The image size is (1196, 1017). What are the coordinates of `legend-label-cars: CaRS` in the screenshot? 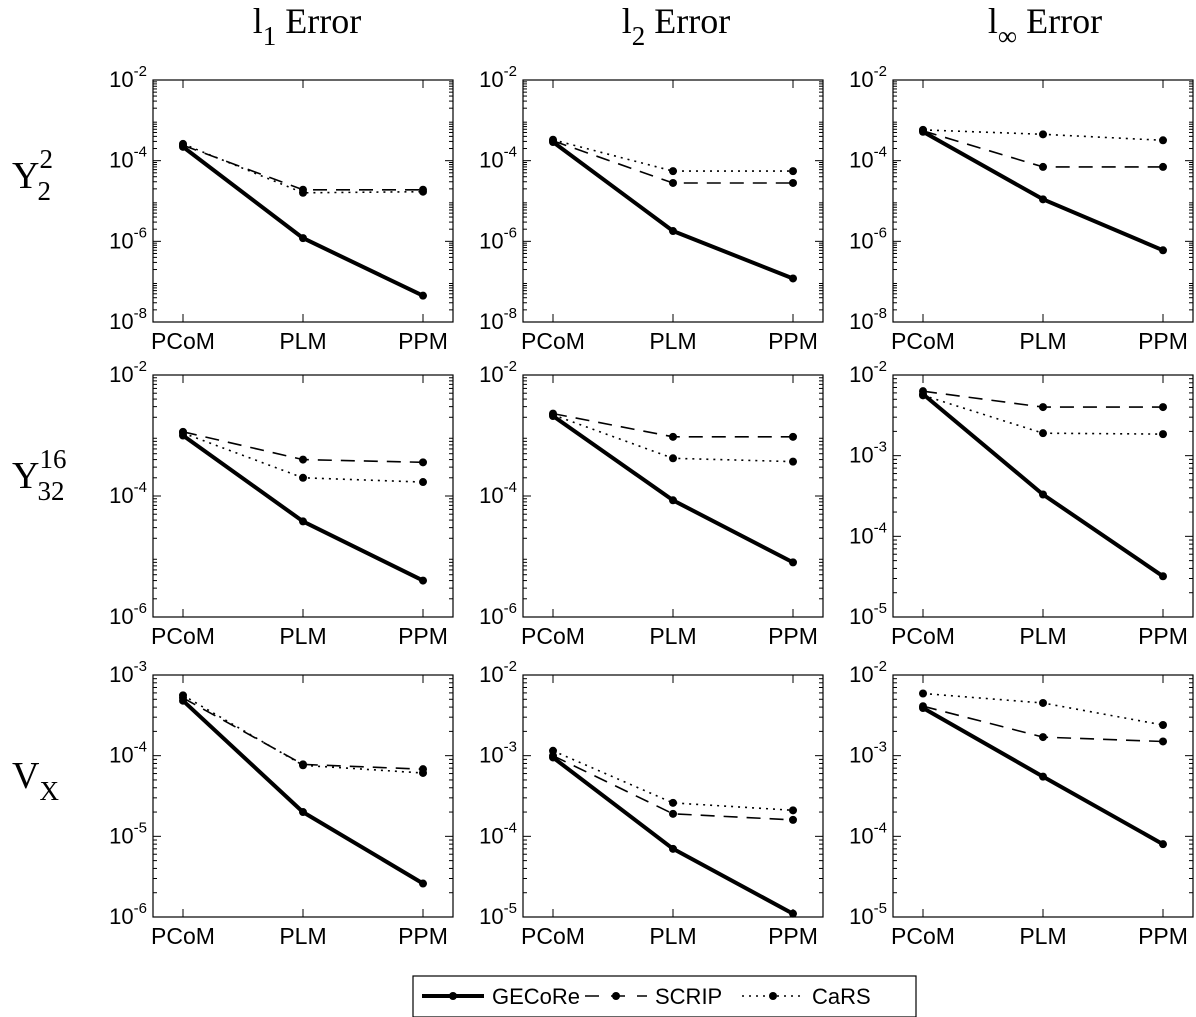 It's located at (841, 996).